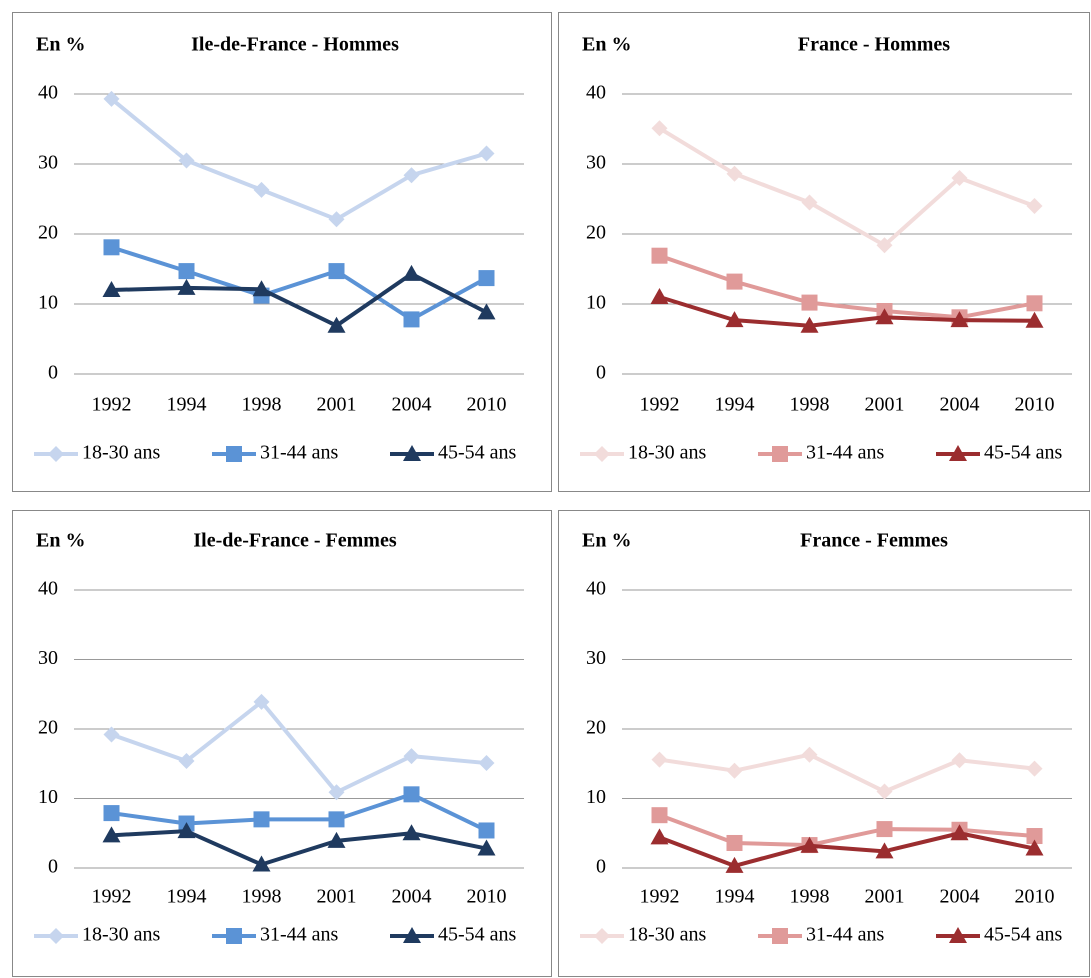  Describe the element at coordinates (294, 541) in the screenshot. I see `chart-title: Ile-de-France - Femmes` at that location.